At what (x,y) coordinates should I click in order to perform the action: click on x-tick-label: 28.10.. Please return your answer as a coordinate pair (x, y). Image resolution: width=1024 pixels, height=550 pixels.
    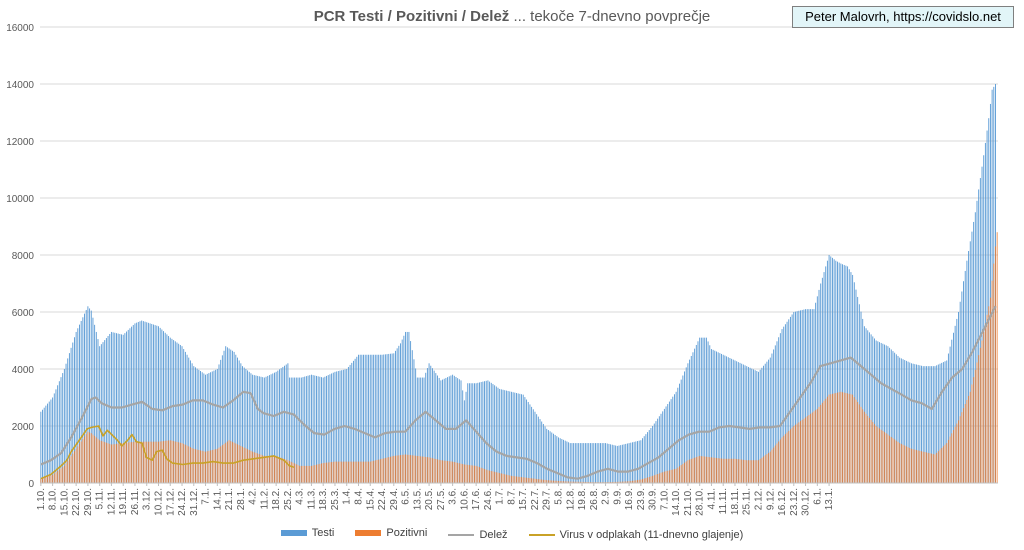
    Looking at the image, I should click on (700, 502).